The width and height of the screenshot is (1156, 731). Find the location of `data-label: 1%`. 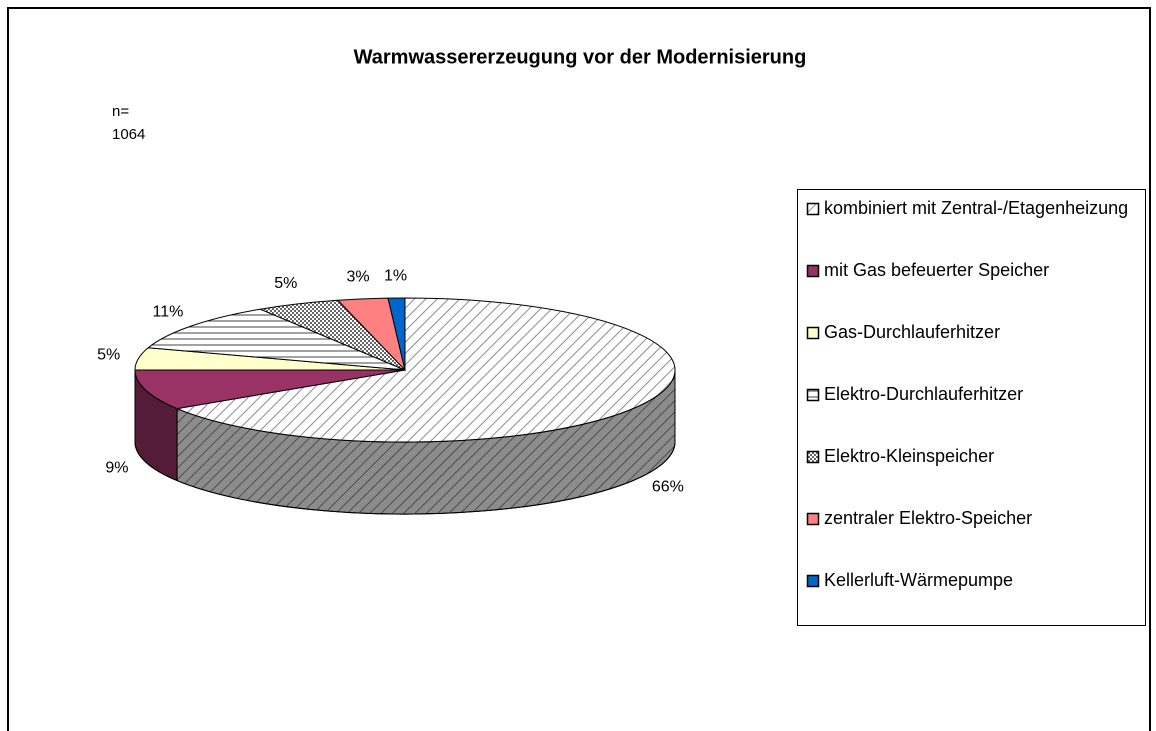

data-label: 1% is located at coordinates (395, 275).